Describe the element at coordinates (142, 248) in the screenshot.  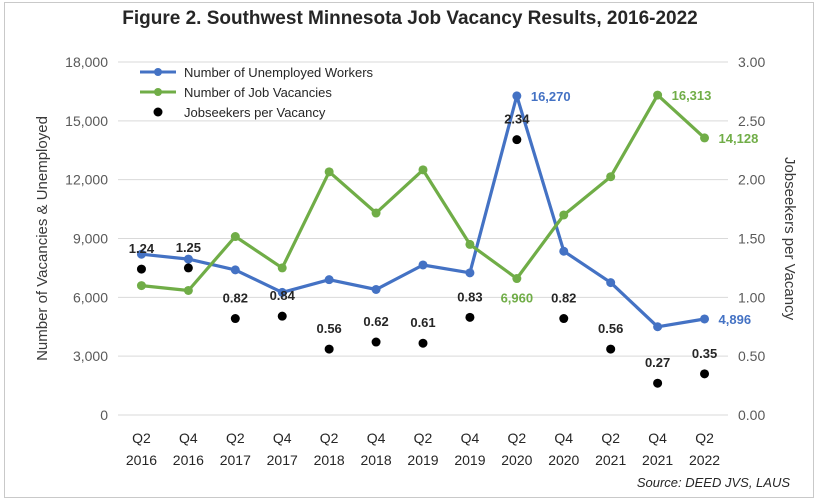
I see `ratio-label: 1.24` at that location.